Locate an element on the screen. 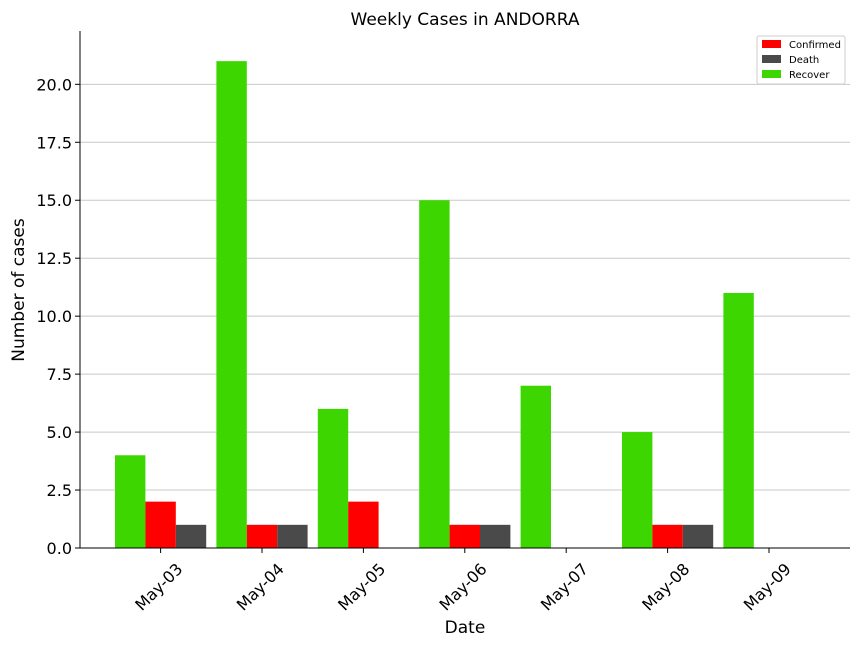  x-tick-label: May-09 is located at coordinates (767, 586).